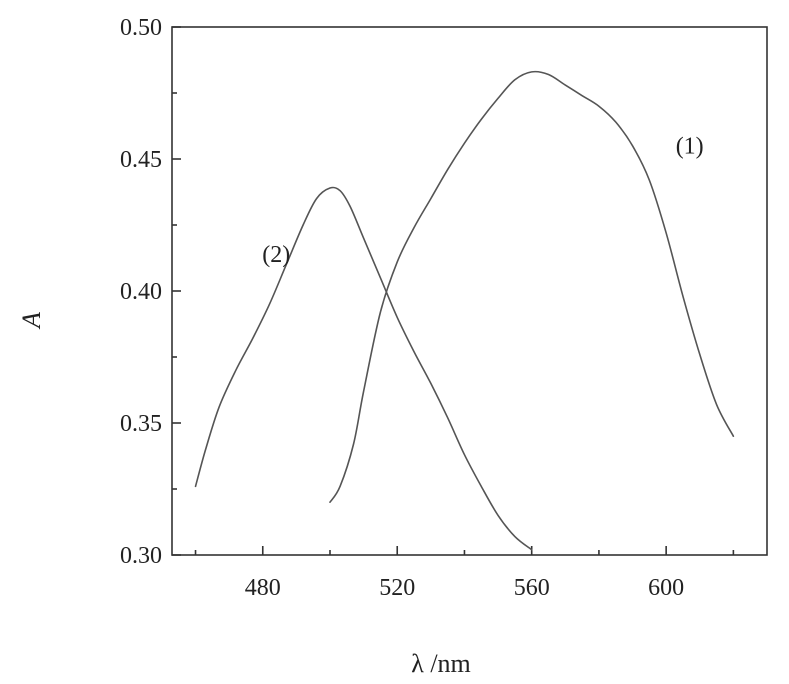 This screenshot has height=684, width=789. What do you see at coordinates (464, 573) in the screenshot?
I see `x-axis-ticks: 480 520 560 600` at bounding box center [464, 573].